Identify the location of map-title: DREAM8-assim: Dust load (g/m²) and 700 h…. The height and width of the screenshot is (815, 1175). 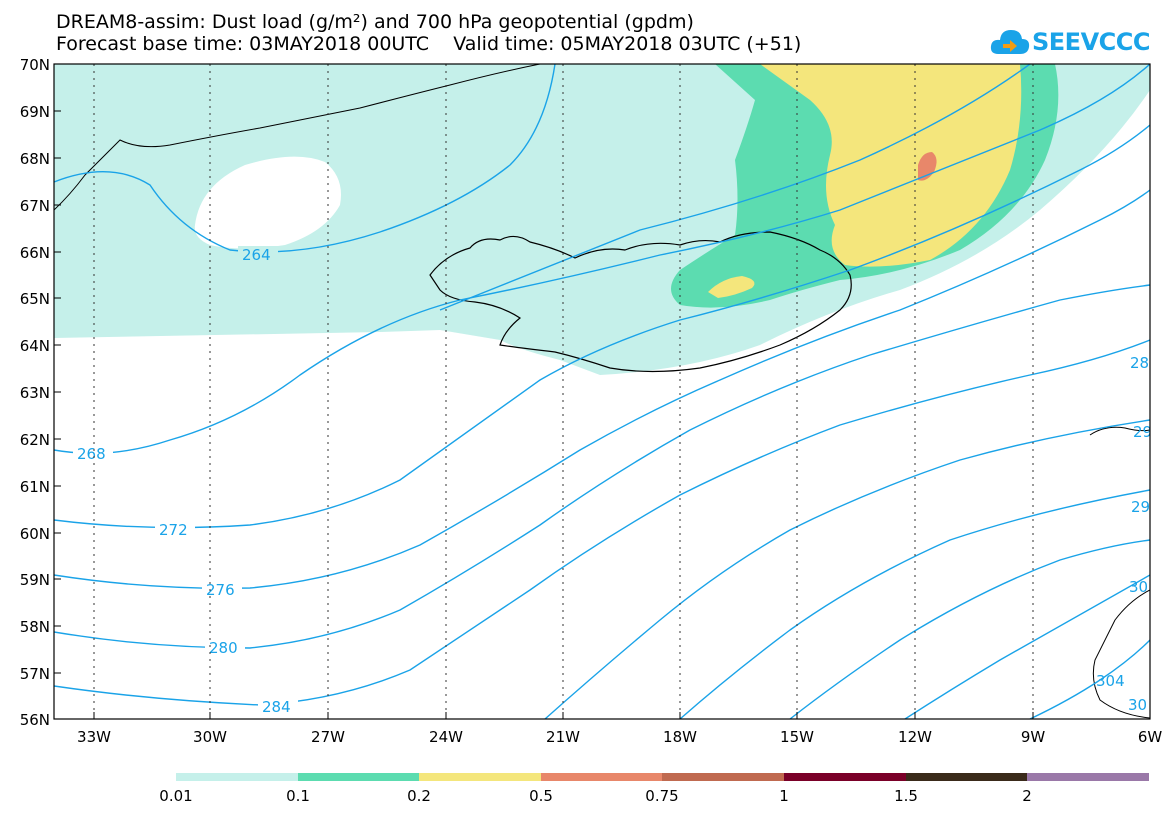
(375, 22).